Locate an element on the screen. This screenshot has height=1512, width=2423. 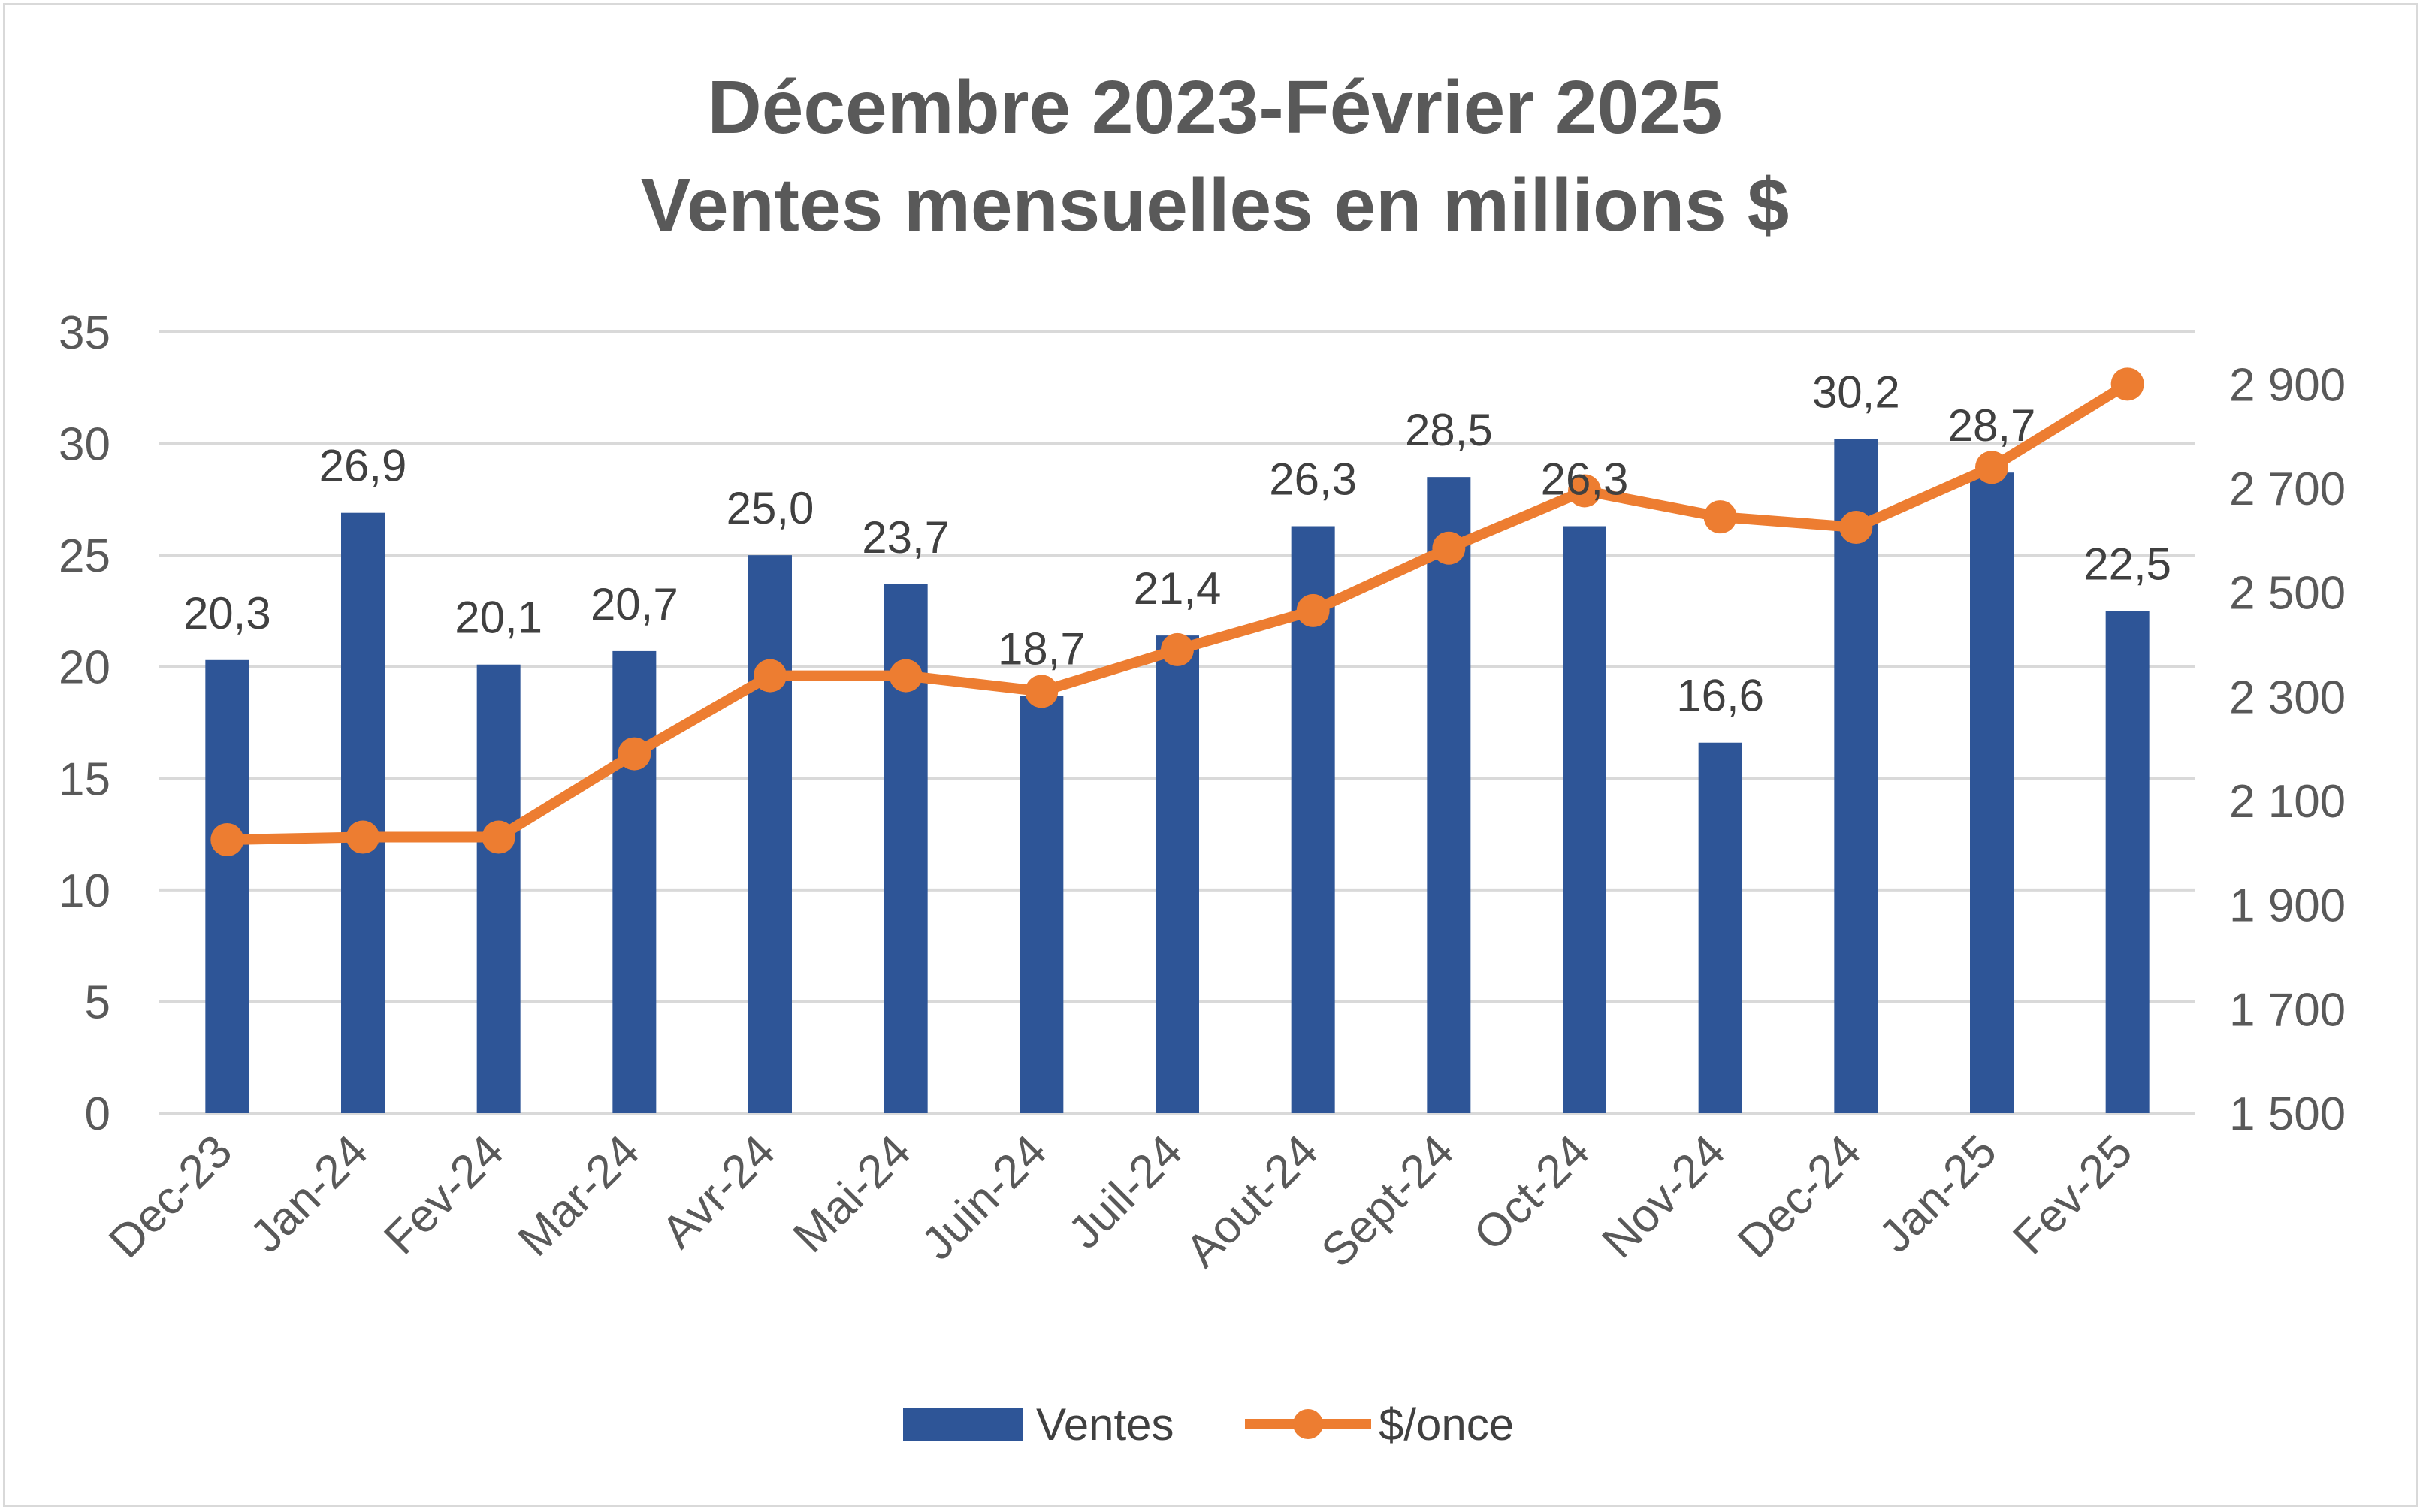
legend: Ventes $/once is located at coordinates (1208, 1424).